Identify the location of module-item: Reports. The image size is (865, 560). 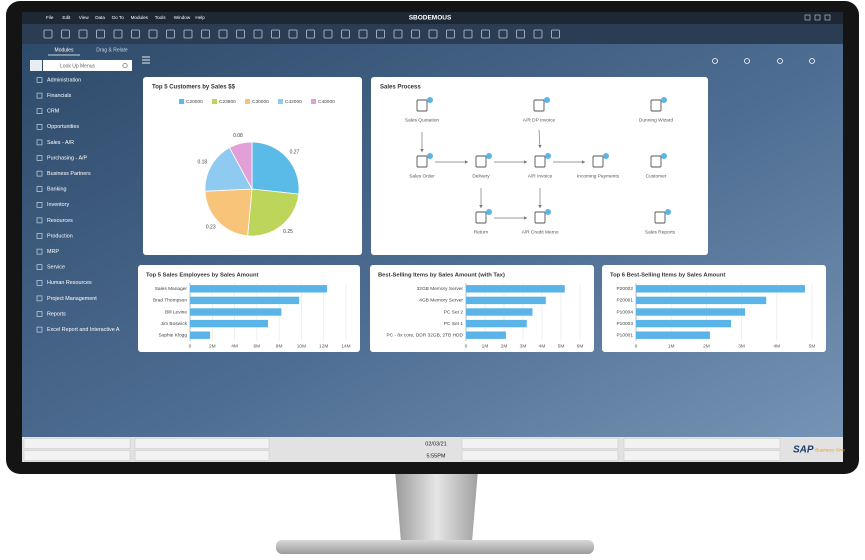
(56, 314).